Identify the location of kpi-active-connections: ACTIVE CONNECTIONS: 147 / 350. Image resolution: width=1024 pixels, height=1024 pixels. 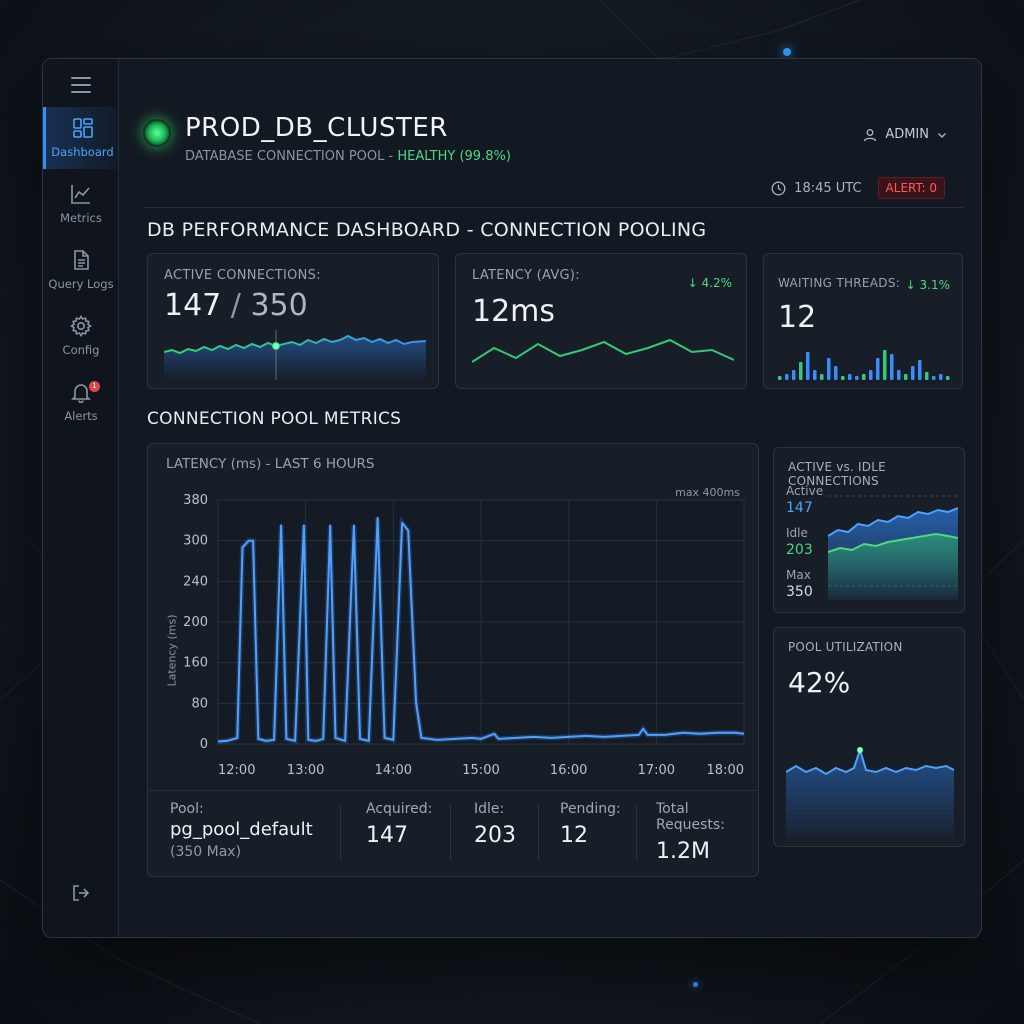
(293, 321).